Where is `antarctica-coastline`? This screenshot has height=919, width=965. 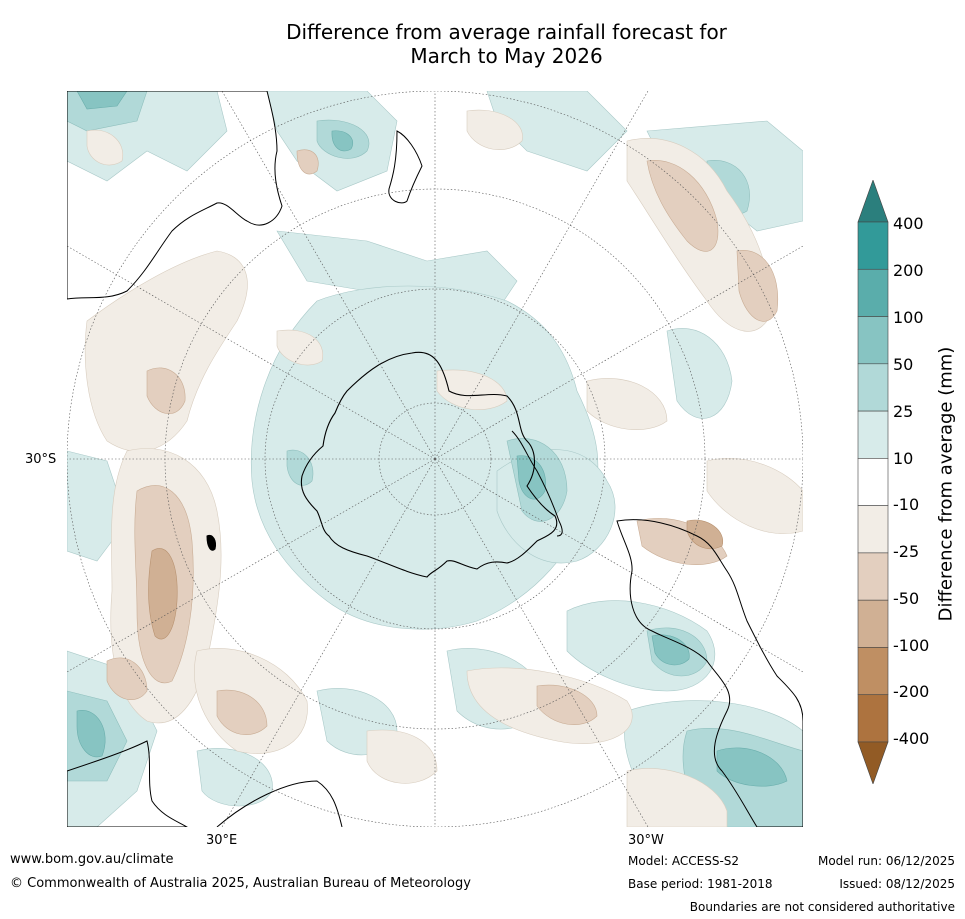 antarctica-coastline is located at coordinates (429, 464).